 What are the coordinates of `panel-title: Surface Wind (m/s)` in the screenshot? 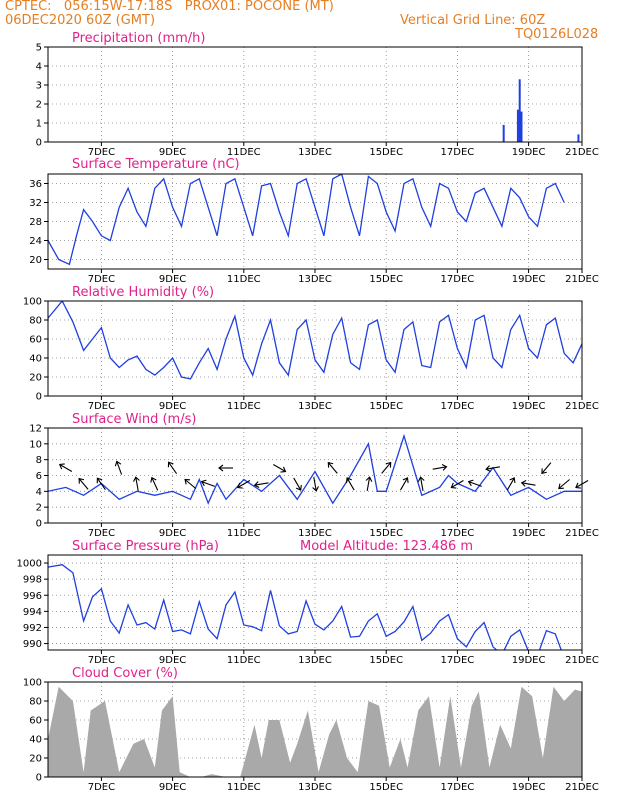 It's located at (134, 419).